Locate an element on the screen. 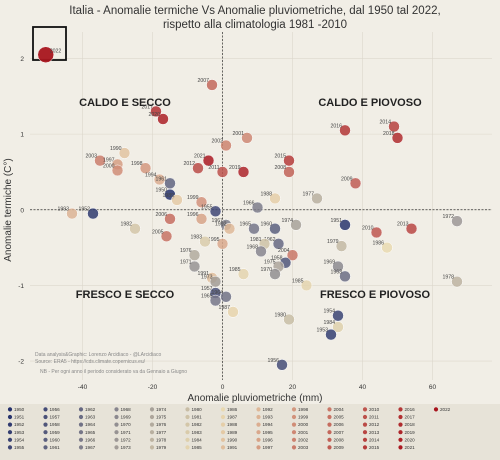 The image size is (500, 460). data-point-label: 1987 is located at coordinates (224, 308).